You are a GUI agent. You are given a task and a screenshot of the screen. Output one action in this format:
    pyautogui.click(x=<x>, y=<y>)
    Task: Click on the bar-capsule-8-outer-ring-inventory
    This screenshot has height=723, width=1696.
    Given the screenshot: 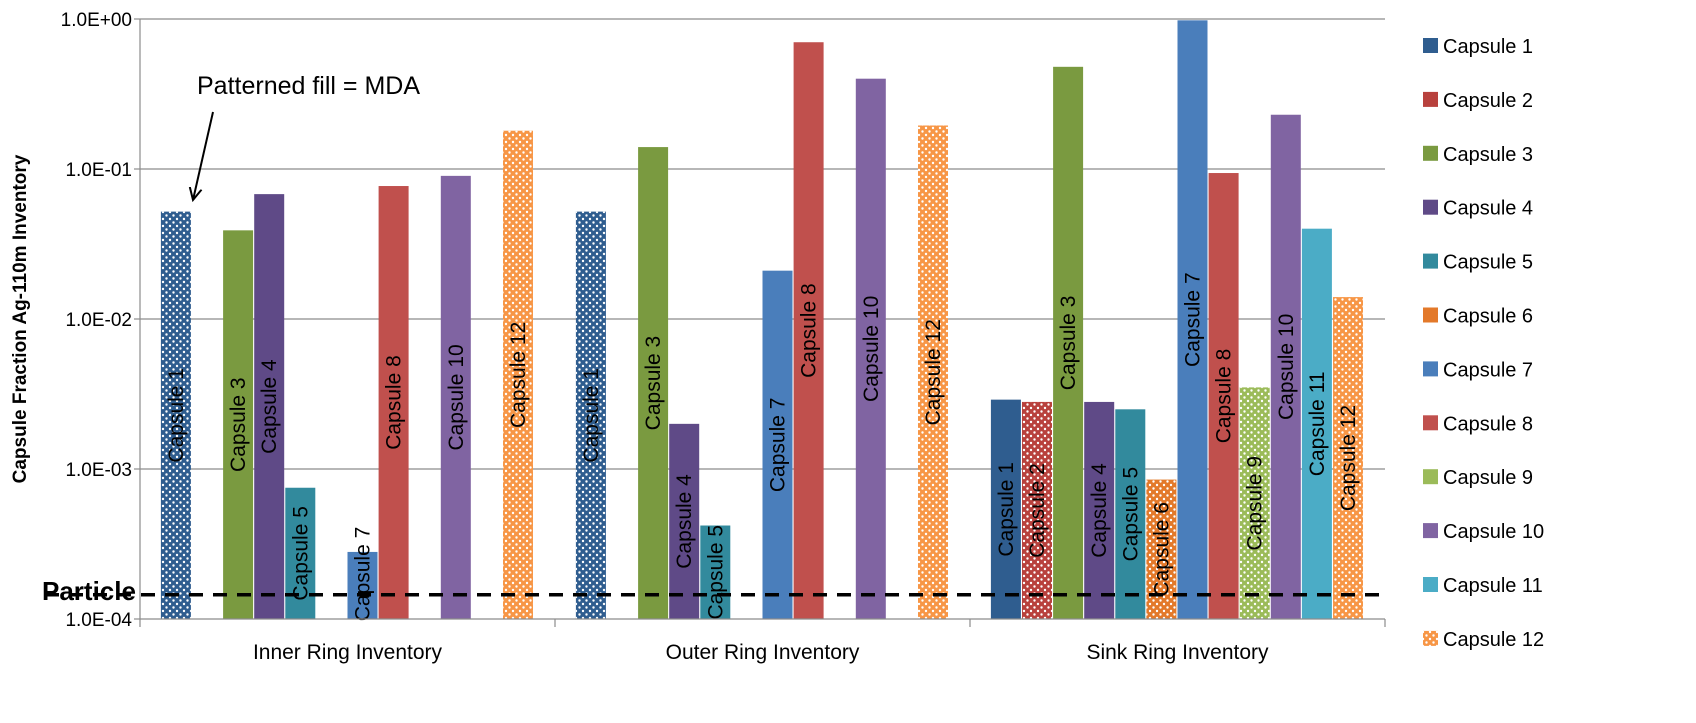 What is the action you would take?
    pyautogui.click(x=808, y=331)
    